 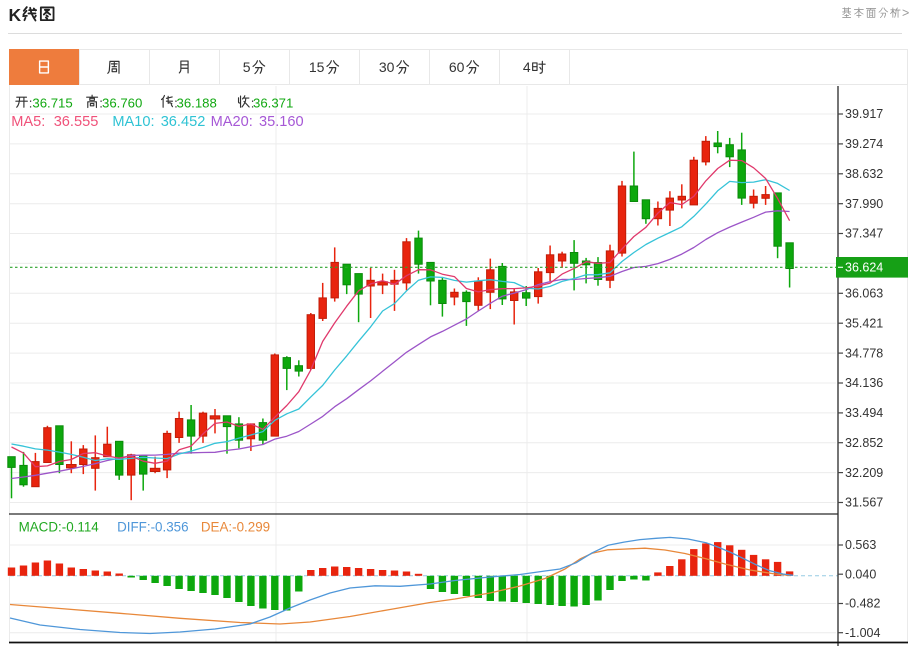 What do you see at coordinates (273, 103) in the screenshot?
I see `svg-text: 36.371` at bounding box center [273, 103].